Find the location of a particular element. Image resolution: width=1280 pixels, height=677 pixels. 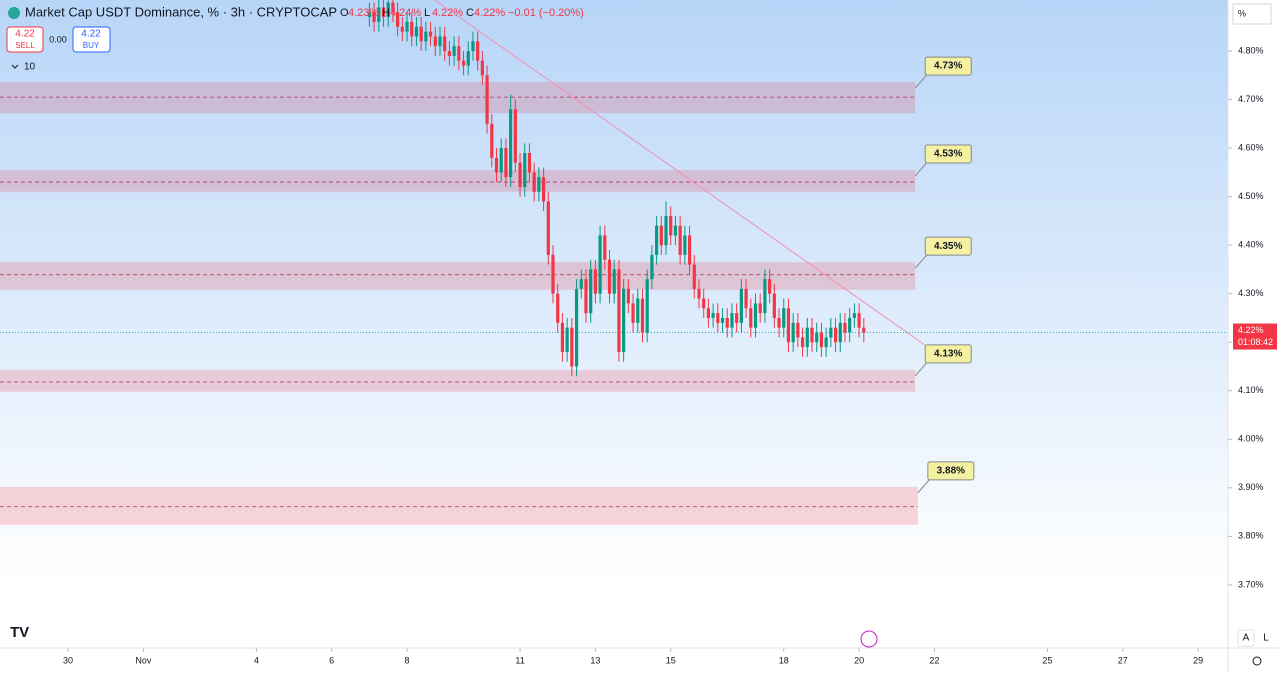

y-tick-label: 4.10% is located at coordinates (1251, 390).